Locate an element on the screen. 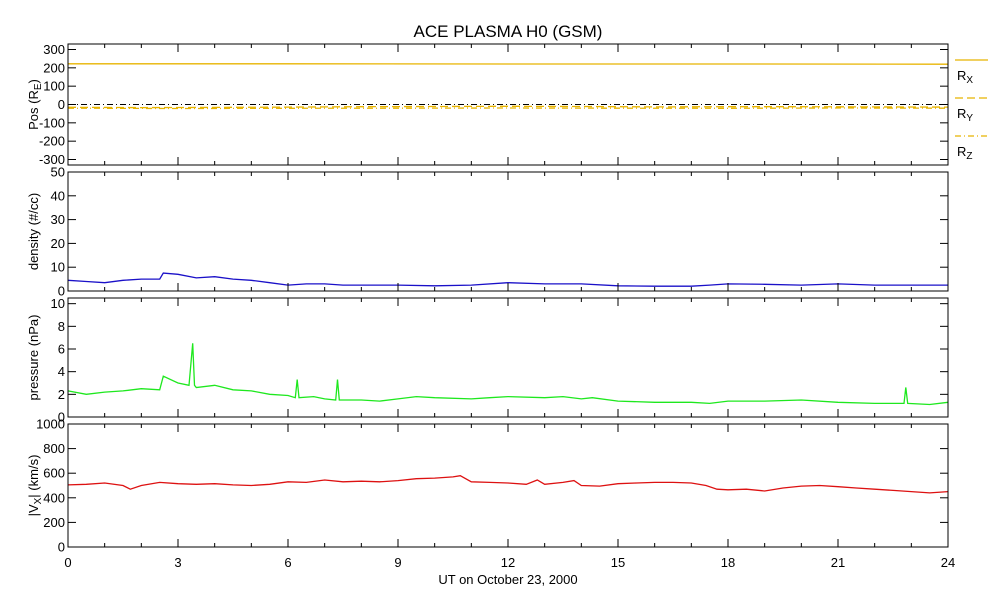 The image size is (993, 600). y-tick-label-pressure-1: 8 is located at coordinates (61, 326).